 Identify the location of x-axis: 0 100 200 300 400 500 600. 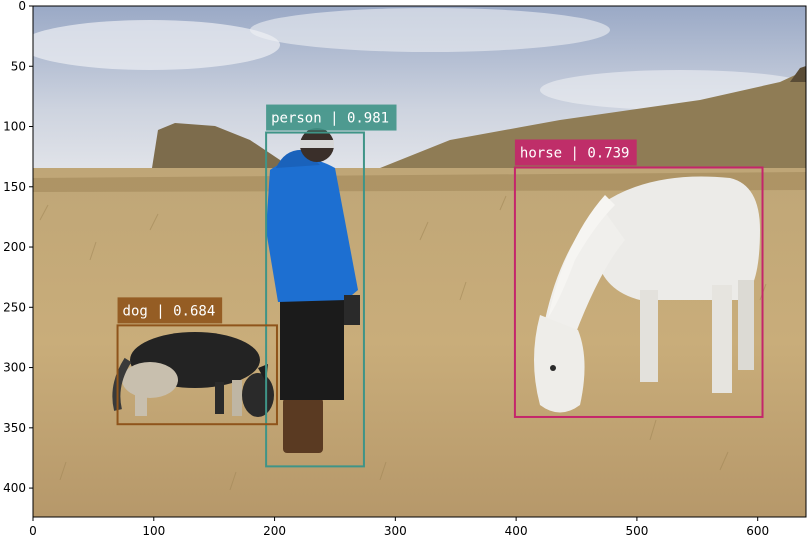
(399, 527).